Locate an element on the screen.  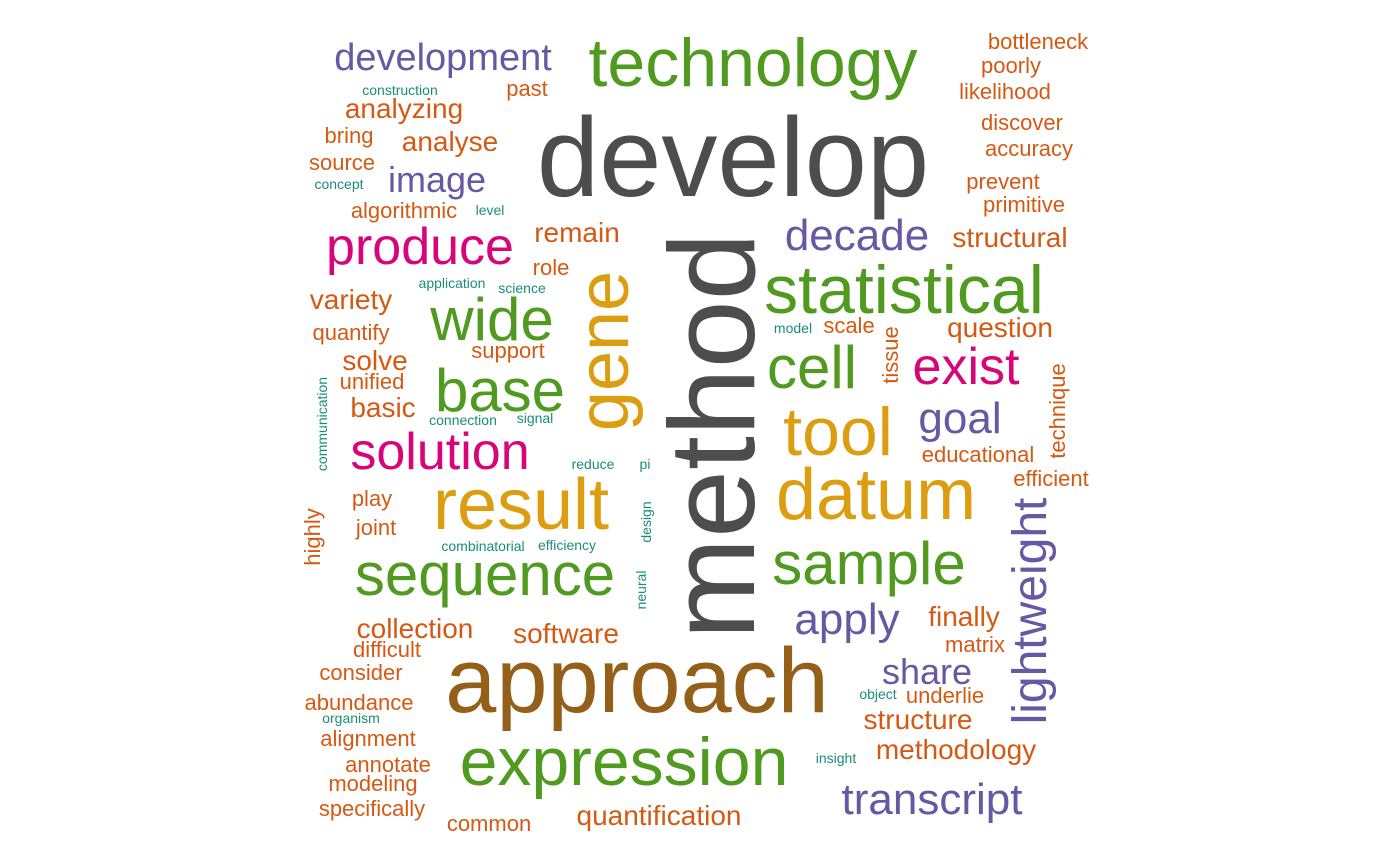
word-exist: exist is located at coordinates (966, 367).